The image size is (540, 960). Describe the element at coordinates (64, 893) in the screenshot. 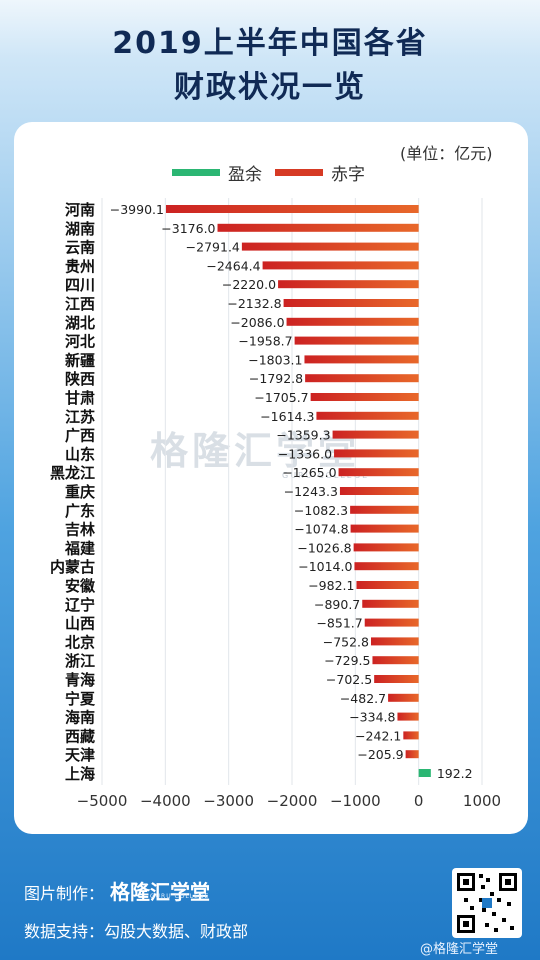

I see `made-by-label: 图片制作：` at that location.